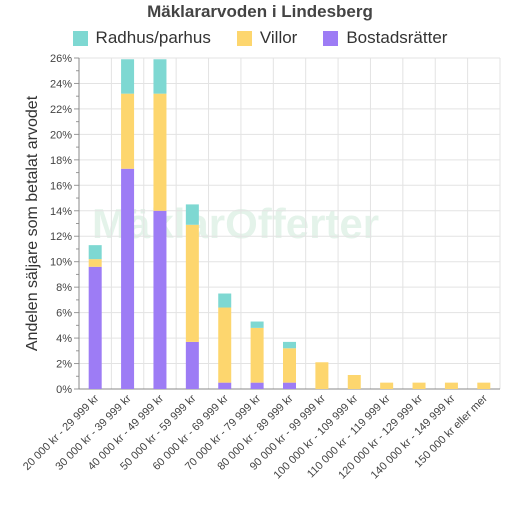 The image size is (520, 520). I want to click on y-tick-label: 12%, so click(61, 237).